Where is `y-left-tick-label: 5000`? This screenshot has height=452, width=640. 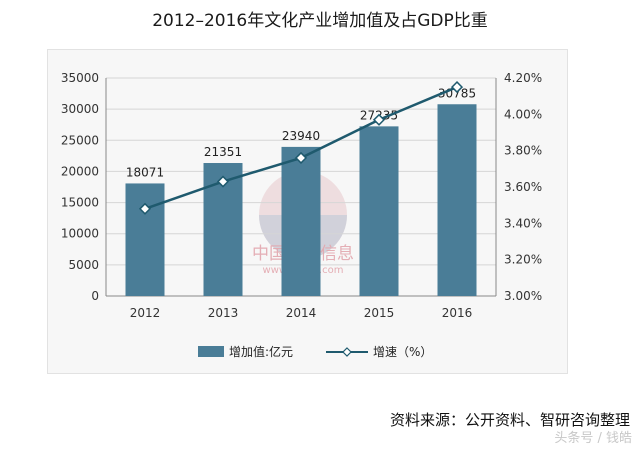 y-left-tick-label: 5000 is located at coordinates (83, 265).